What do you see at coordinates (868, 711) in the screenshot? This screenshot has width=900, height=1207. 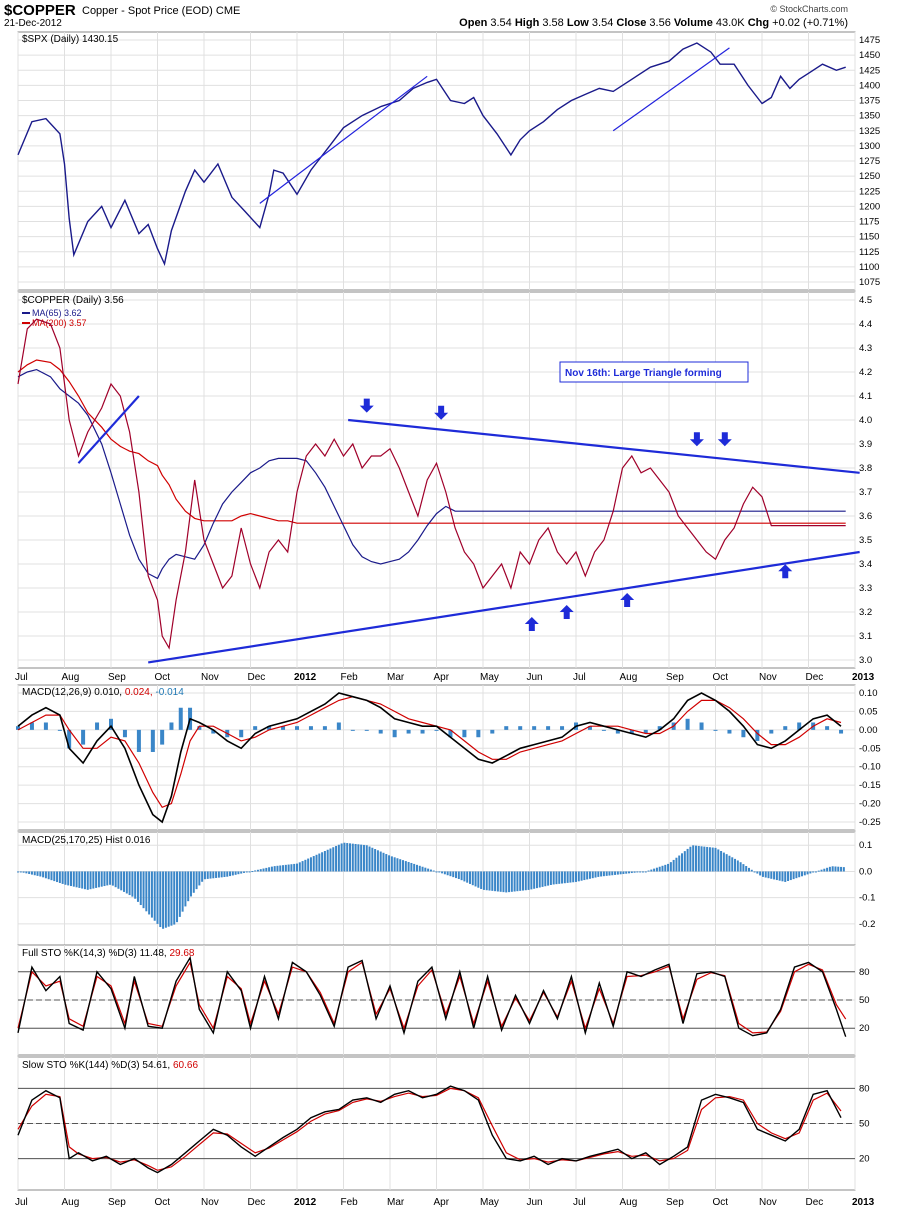 I see `macd1-y-tick-label: 0.05` at bounding box center [868, 711].